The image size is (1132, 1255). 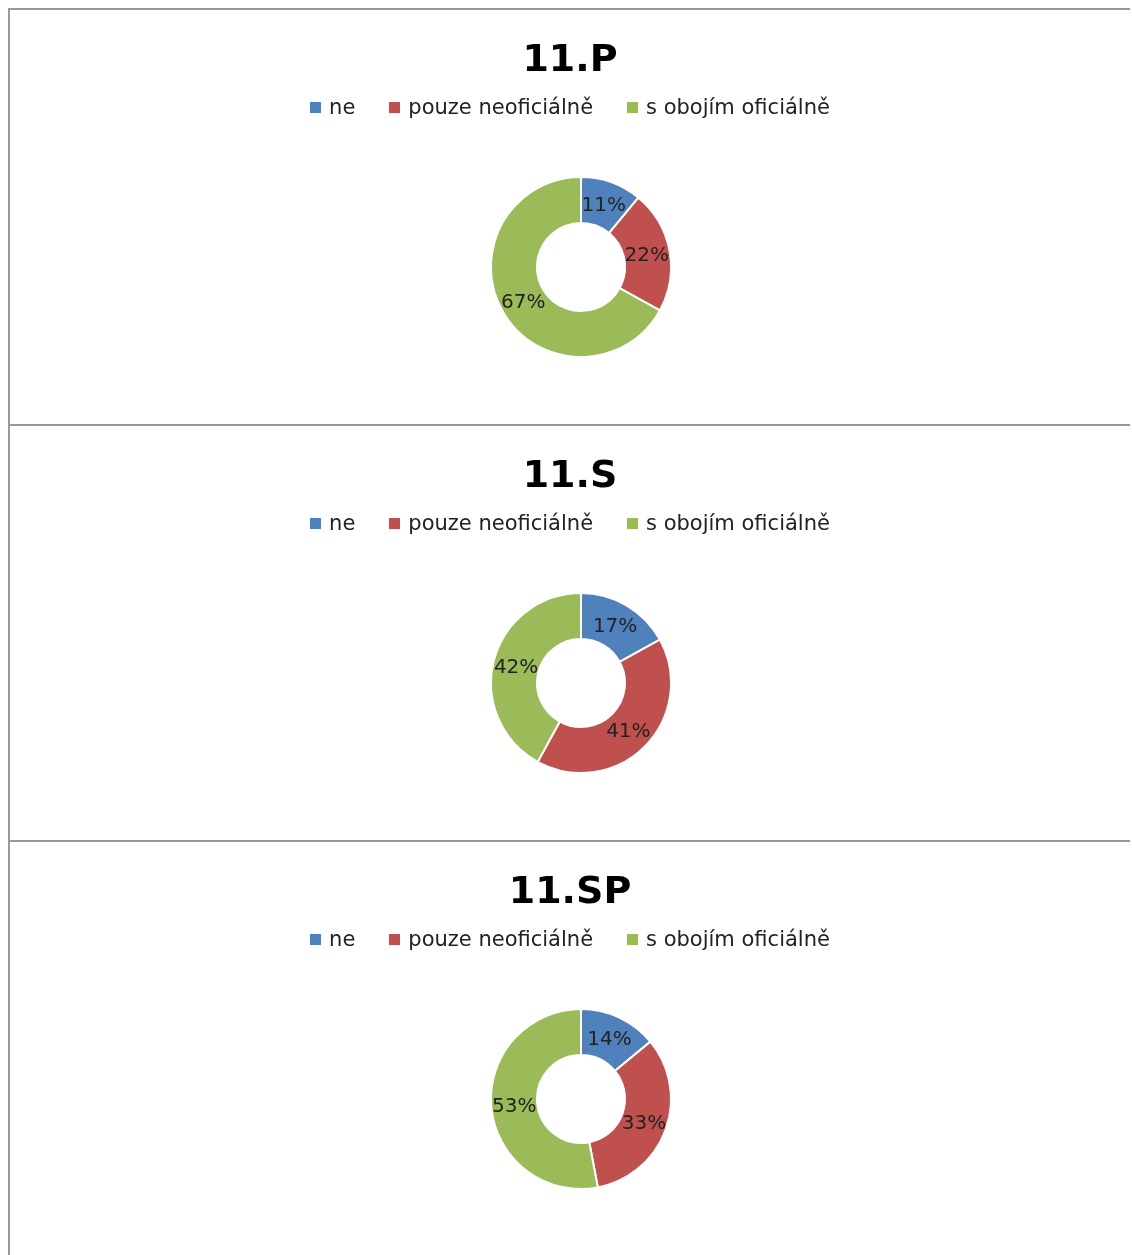 What do you see at coordinates (628, 730) in the screenshot?
I see `data-label: 41%` at bounding box center [628, 730].